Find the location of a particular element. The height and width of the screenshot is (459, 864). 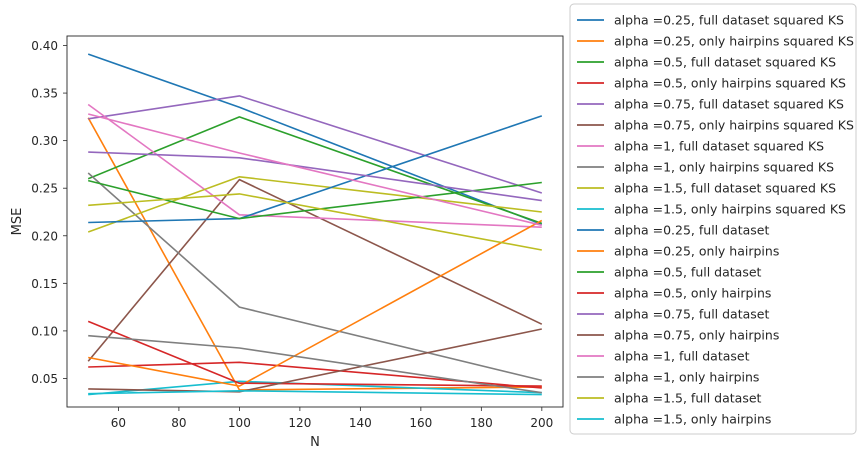

y-axis-label: MSE is located at coordinates (17, 222).